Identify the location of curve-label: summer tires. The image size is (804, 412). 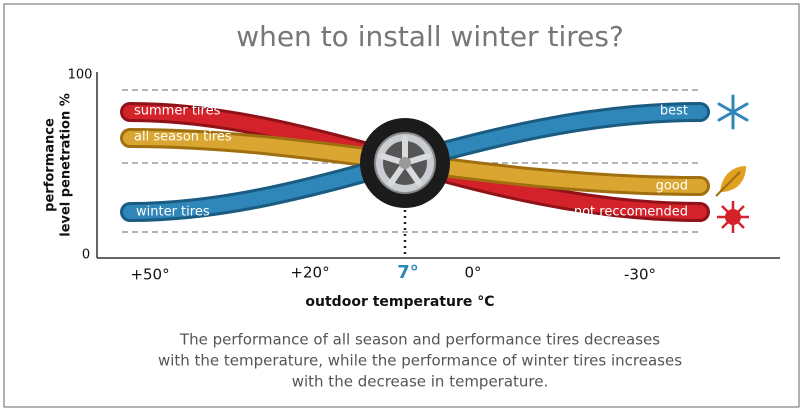
(177, 111).